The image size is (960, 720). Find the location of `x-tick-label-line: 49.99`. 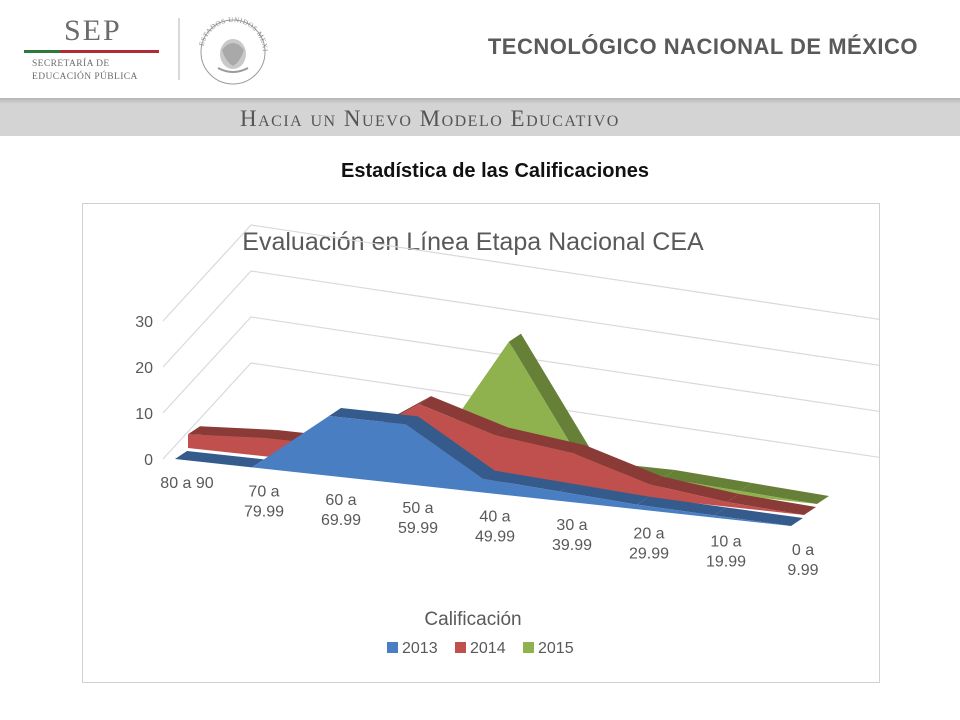

x-tick-label-line: 49.99 is located at coordinates (495, 537).